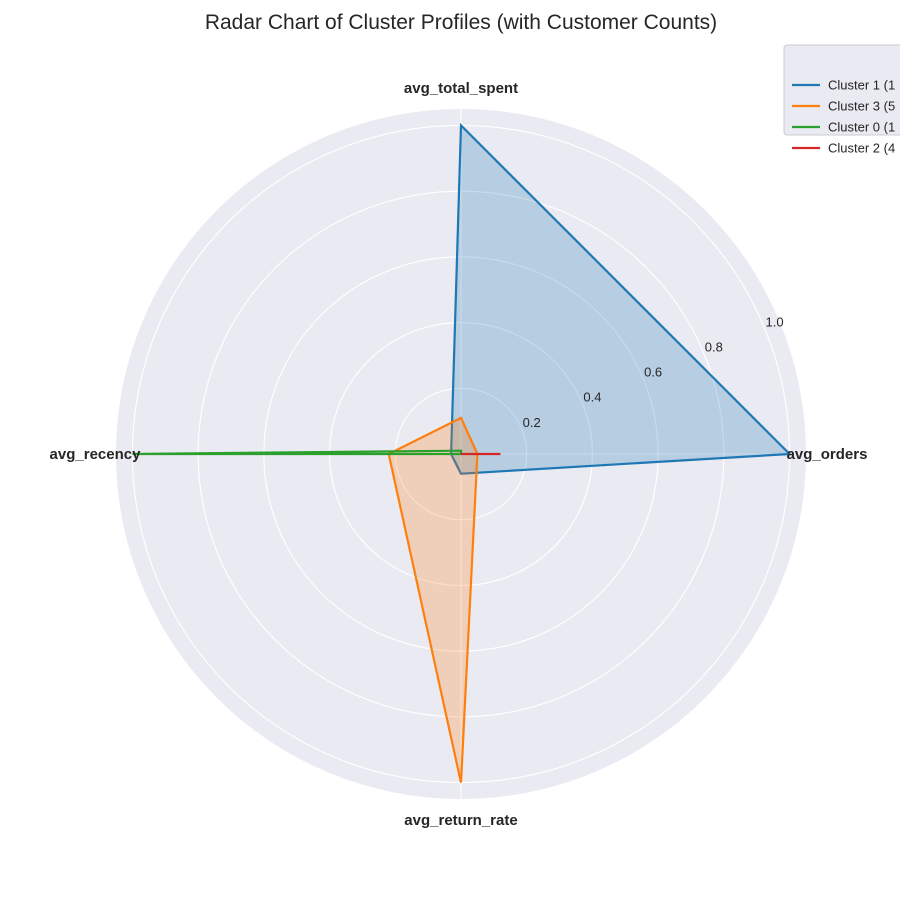  Describe the element at coordinates (861, 148) in the screenshot. I see `legend-label-3: Cluster 2 (4` at that location.